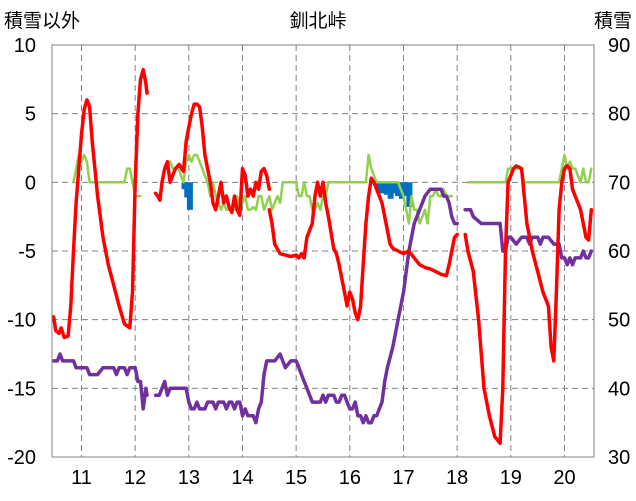  I want to click on x-tick-label: 16, so click(350, 478).